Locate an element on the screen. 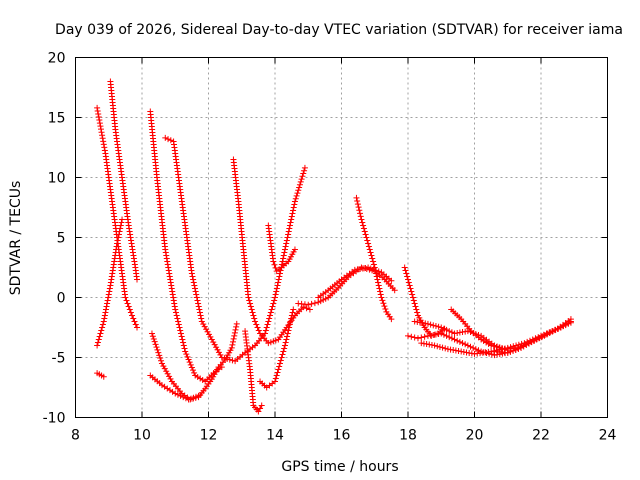  y-tick-label: 20 is located at coordinates (57, 59).